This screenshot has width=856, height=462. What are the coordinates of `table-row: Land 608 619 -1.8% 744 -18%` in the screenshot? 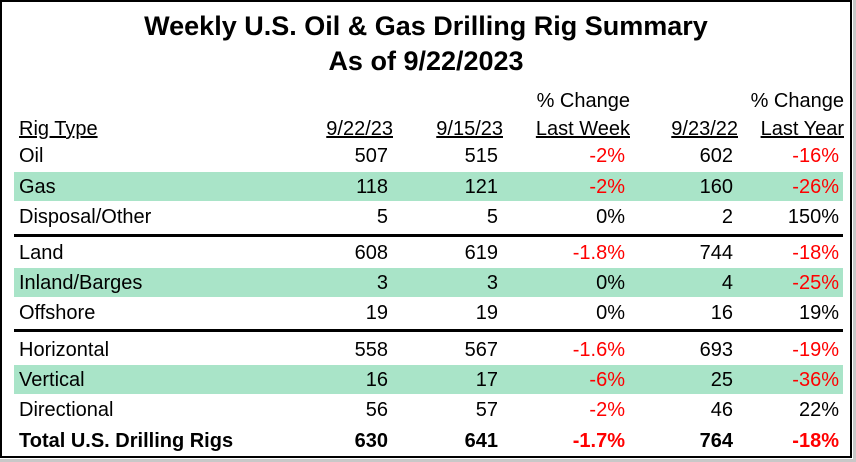 It's located at (428, 252).